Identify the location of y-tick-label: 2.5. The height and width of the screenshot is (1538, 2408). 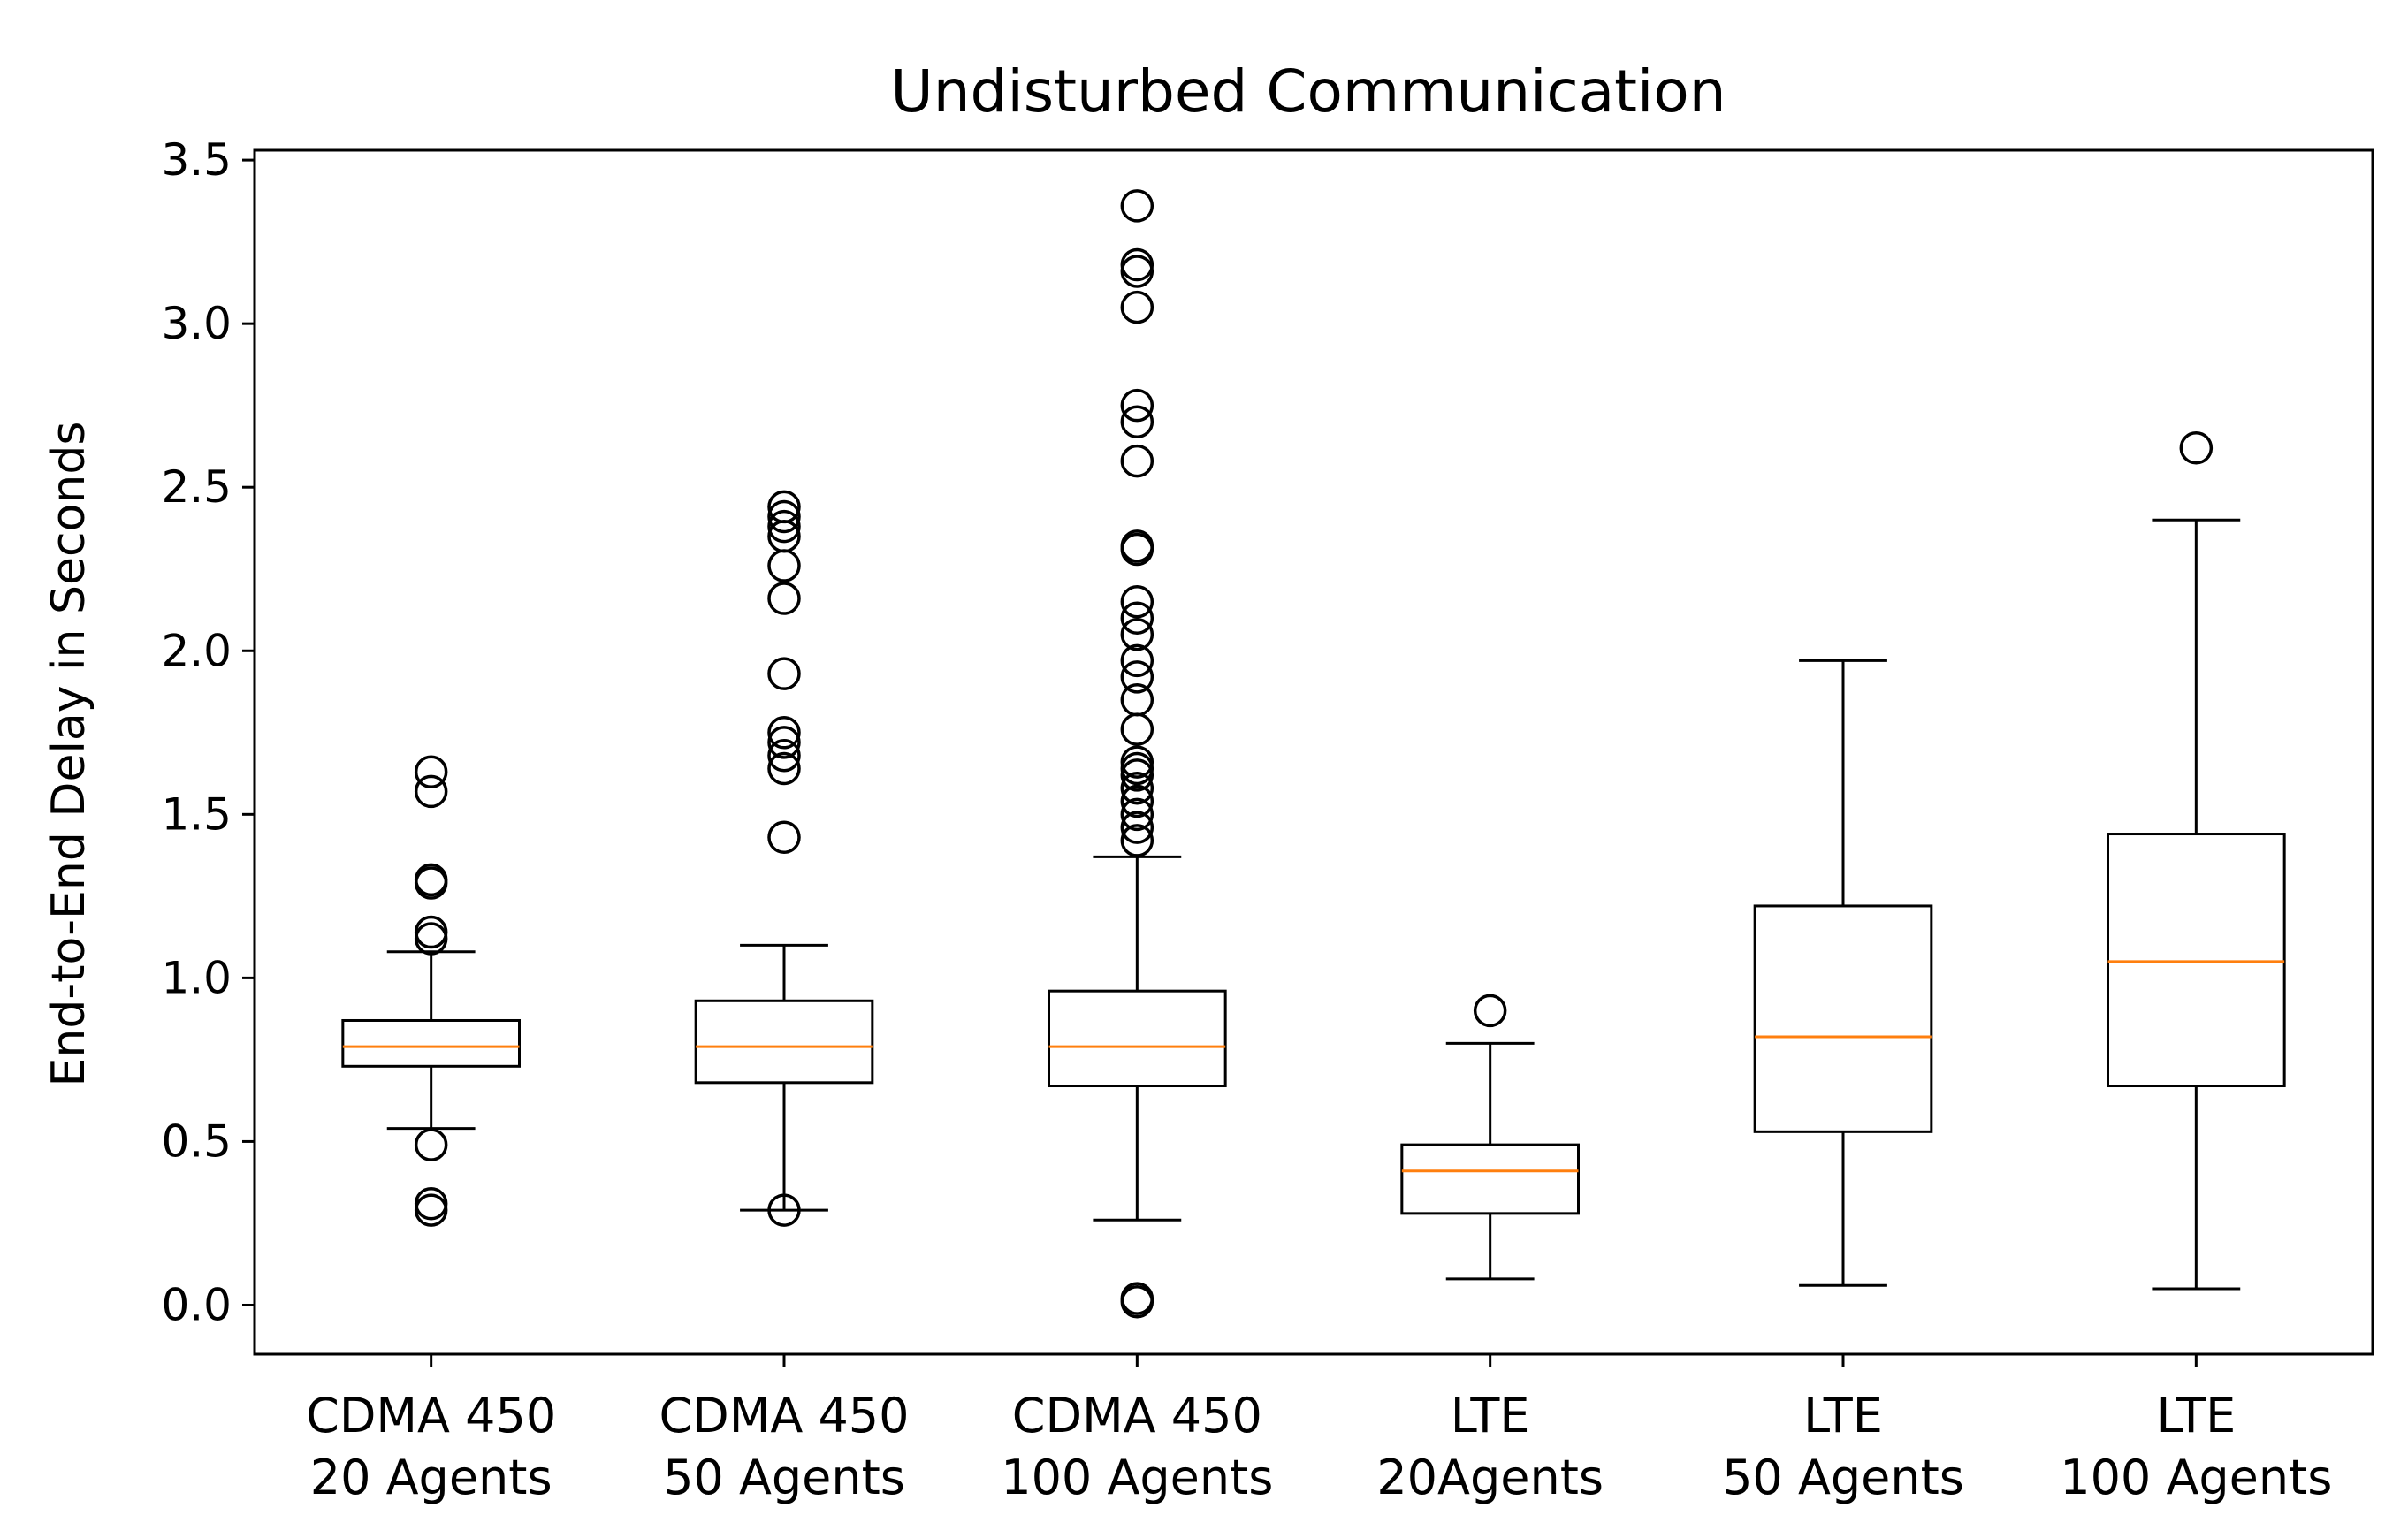
(196, 487).